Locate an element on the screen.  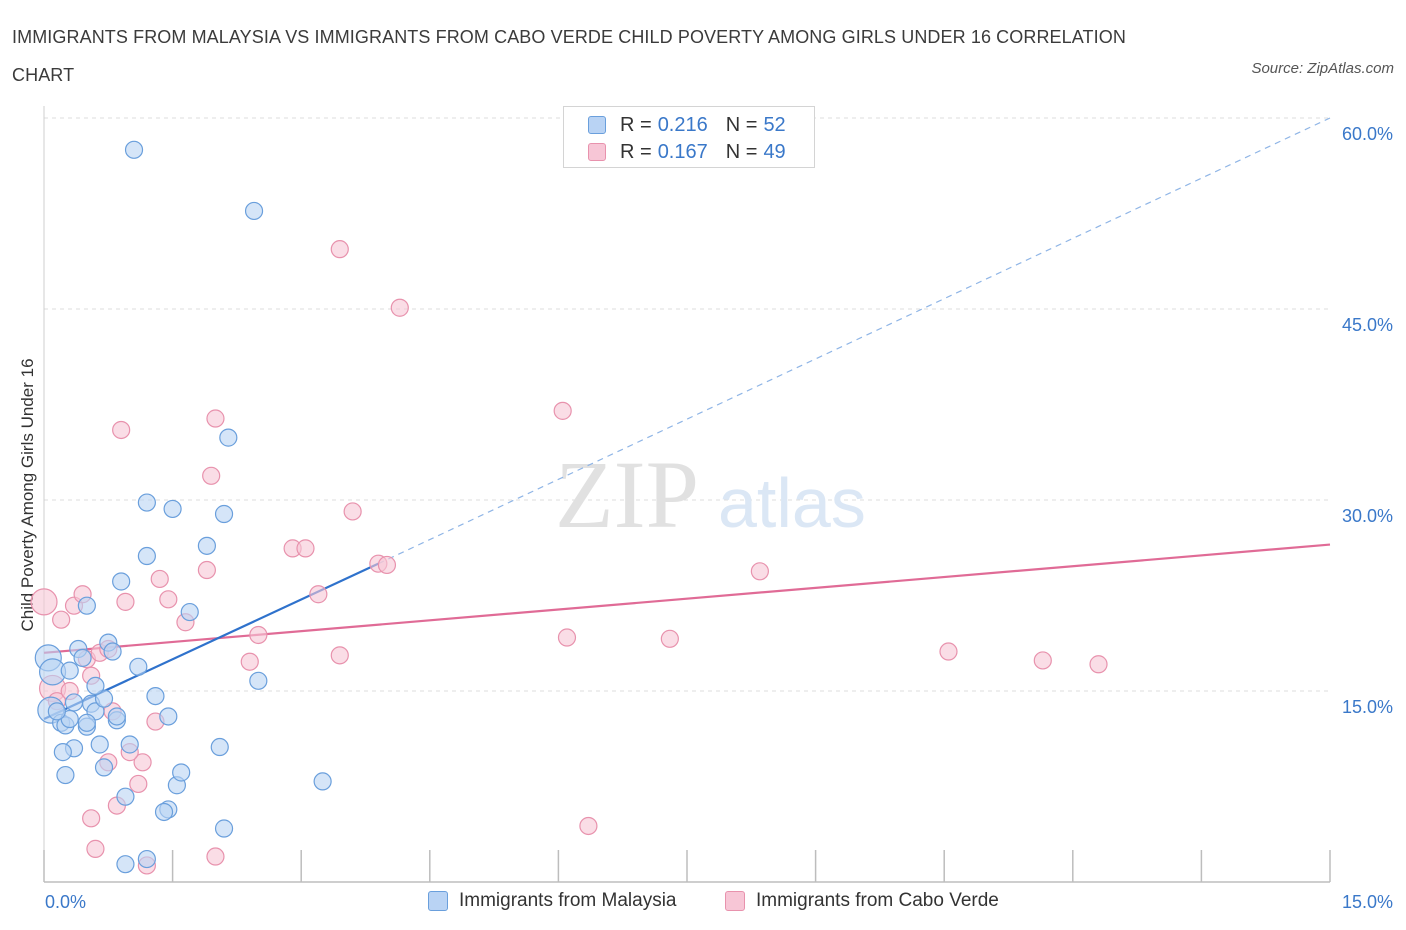
y-tick-label: 45.0% is located at coordinates (1367, 325).